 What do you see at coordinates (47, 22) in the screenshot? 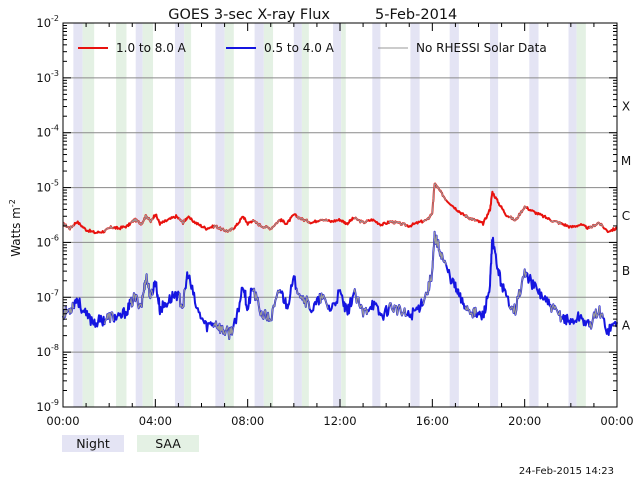
I see `y-tick-label-7: 10⁻²` at bounding box center [47, 22].